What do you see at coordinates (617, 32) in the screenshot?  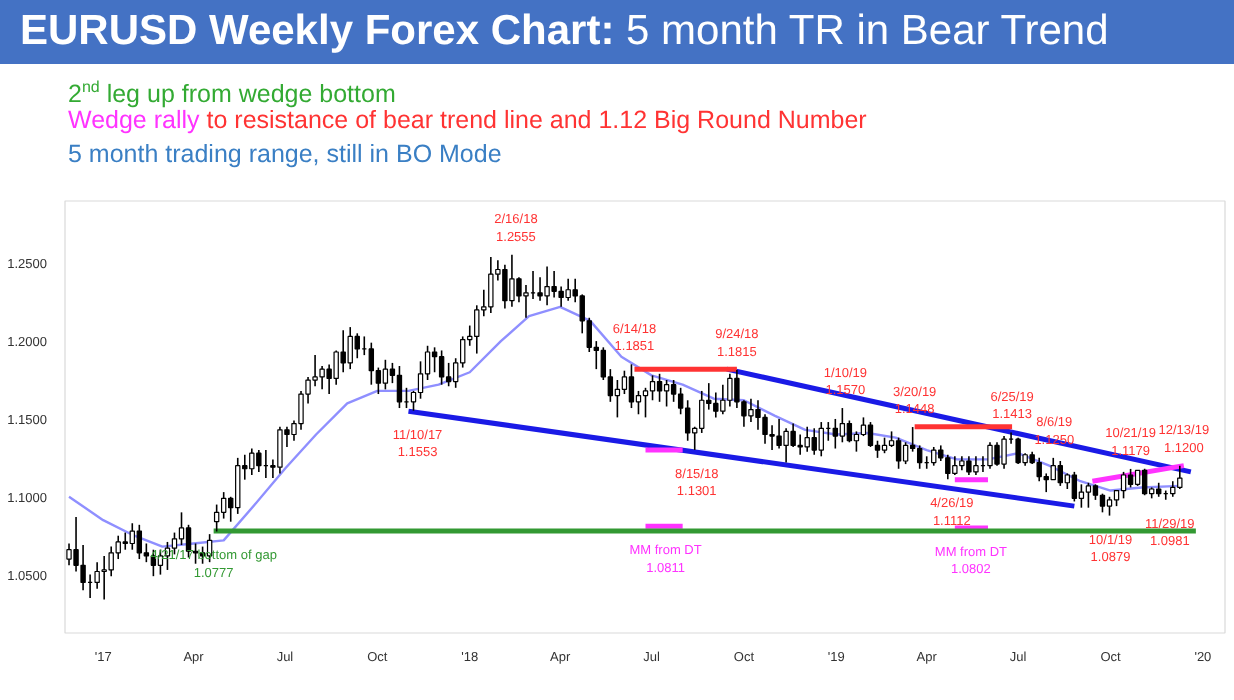 I see `chart-title: EURUSD Weekly Forex Chart: 5 month TR in Bear Trend` at bounding box center [617, 32].